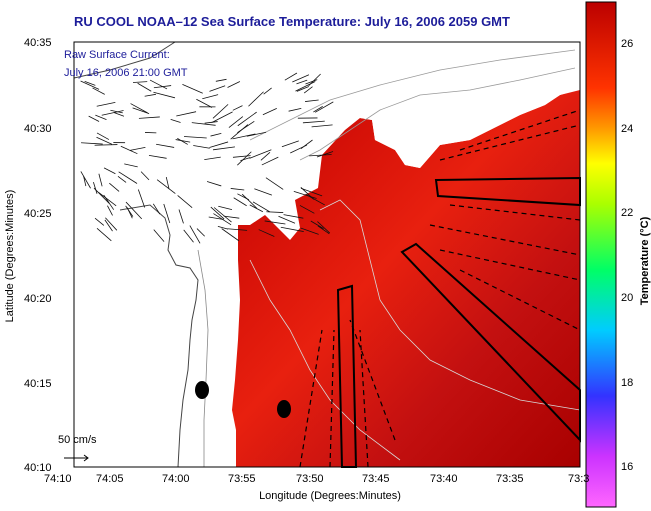 Image resolution: width=651 pixels, height=511 pixels. Describe the element at coordinates (38, 43) in the screenshot. I see `y-tick-label: 40:35` at that location.